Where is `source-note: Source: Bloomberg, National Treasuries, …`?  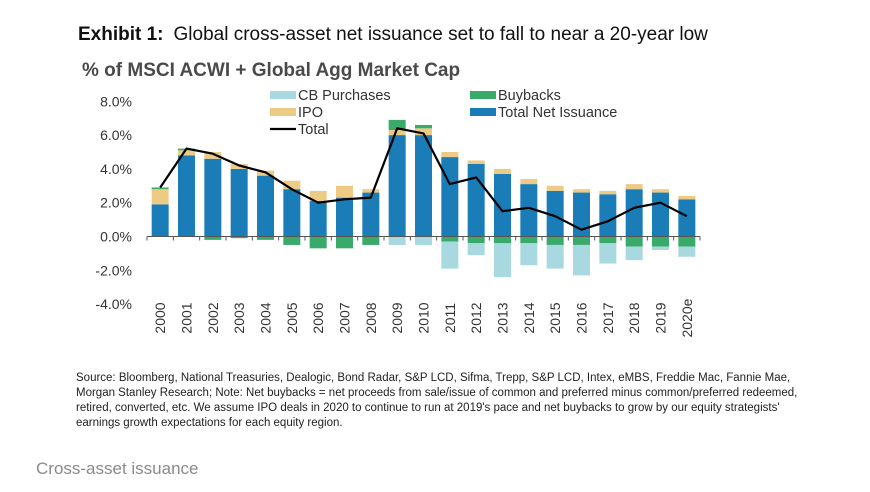
source-note: Source: Bloomberg, National Treasuries, … is located at coordinates (437, 400).